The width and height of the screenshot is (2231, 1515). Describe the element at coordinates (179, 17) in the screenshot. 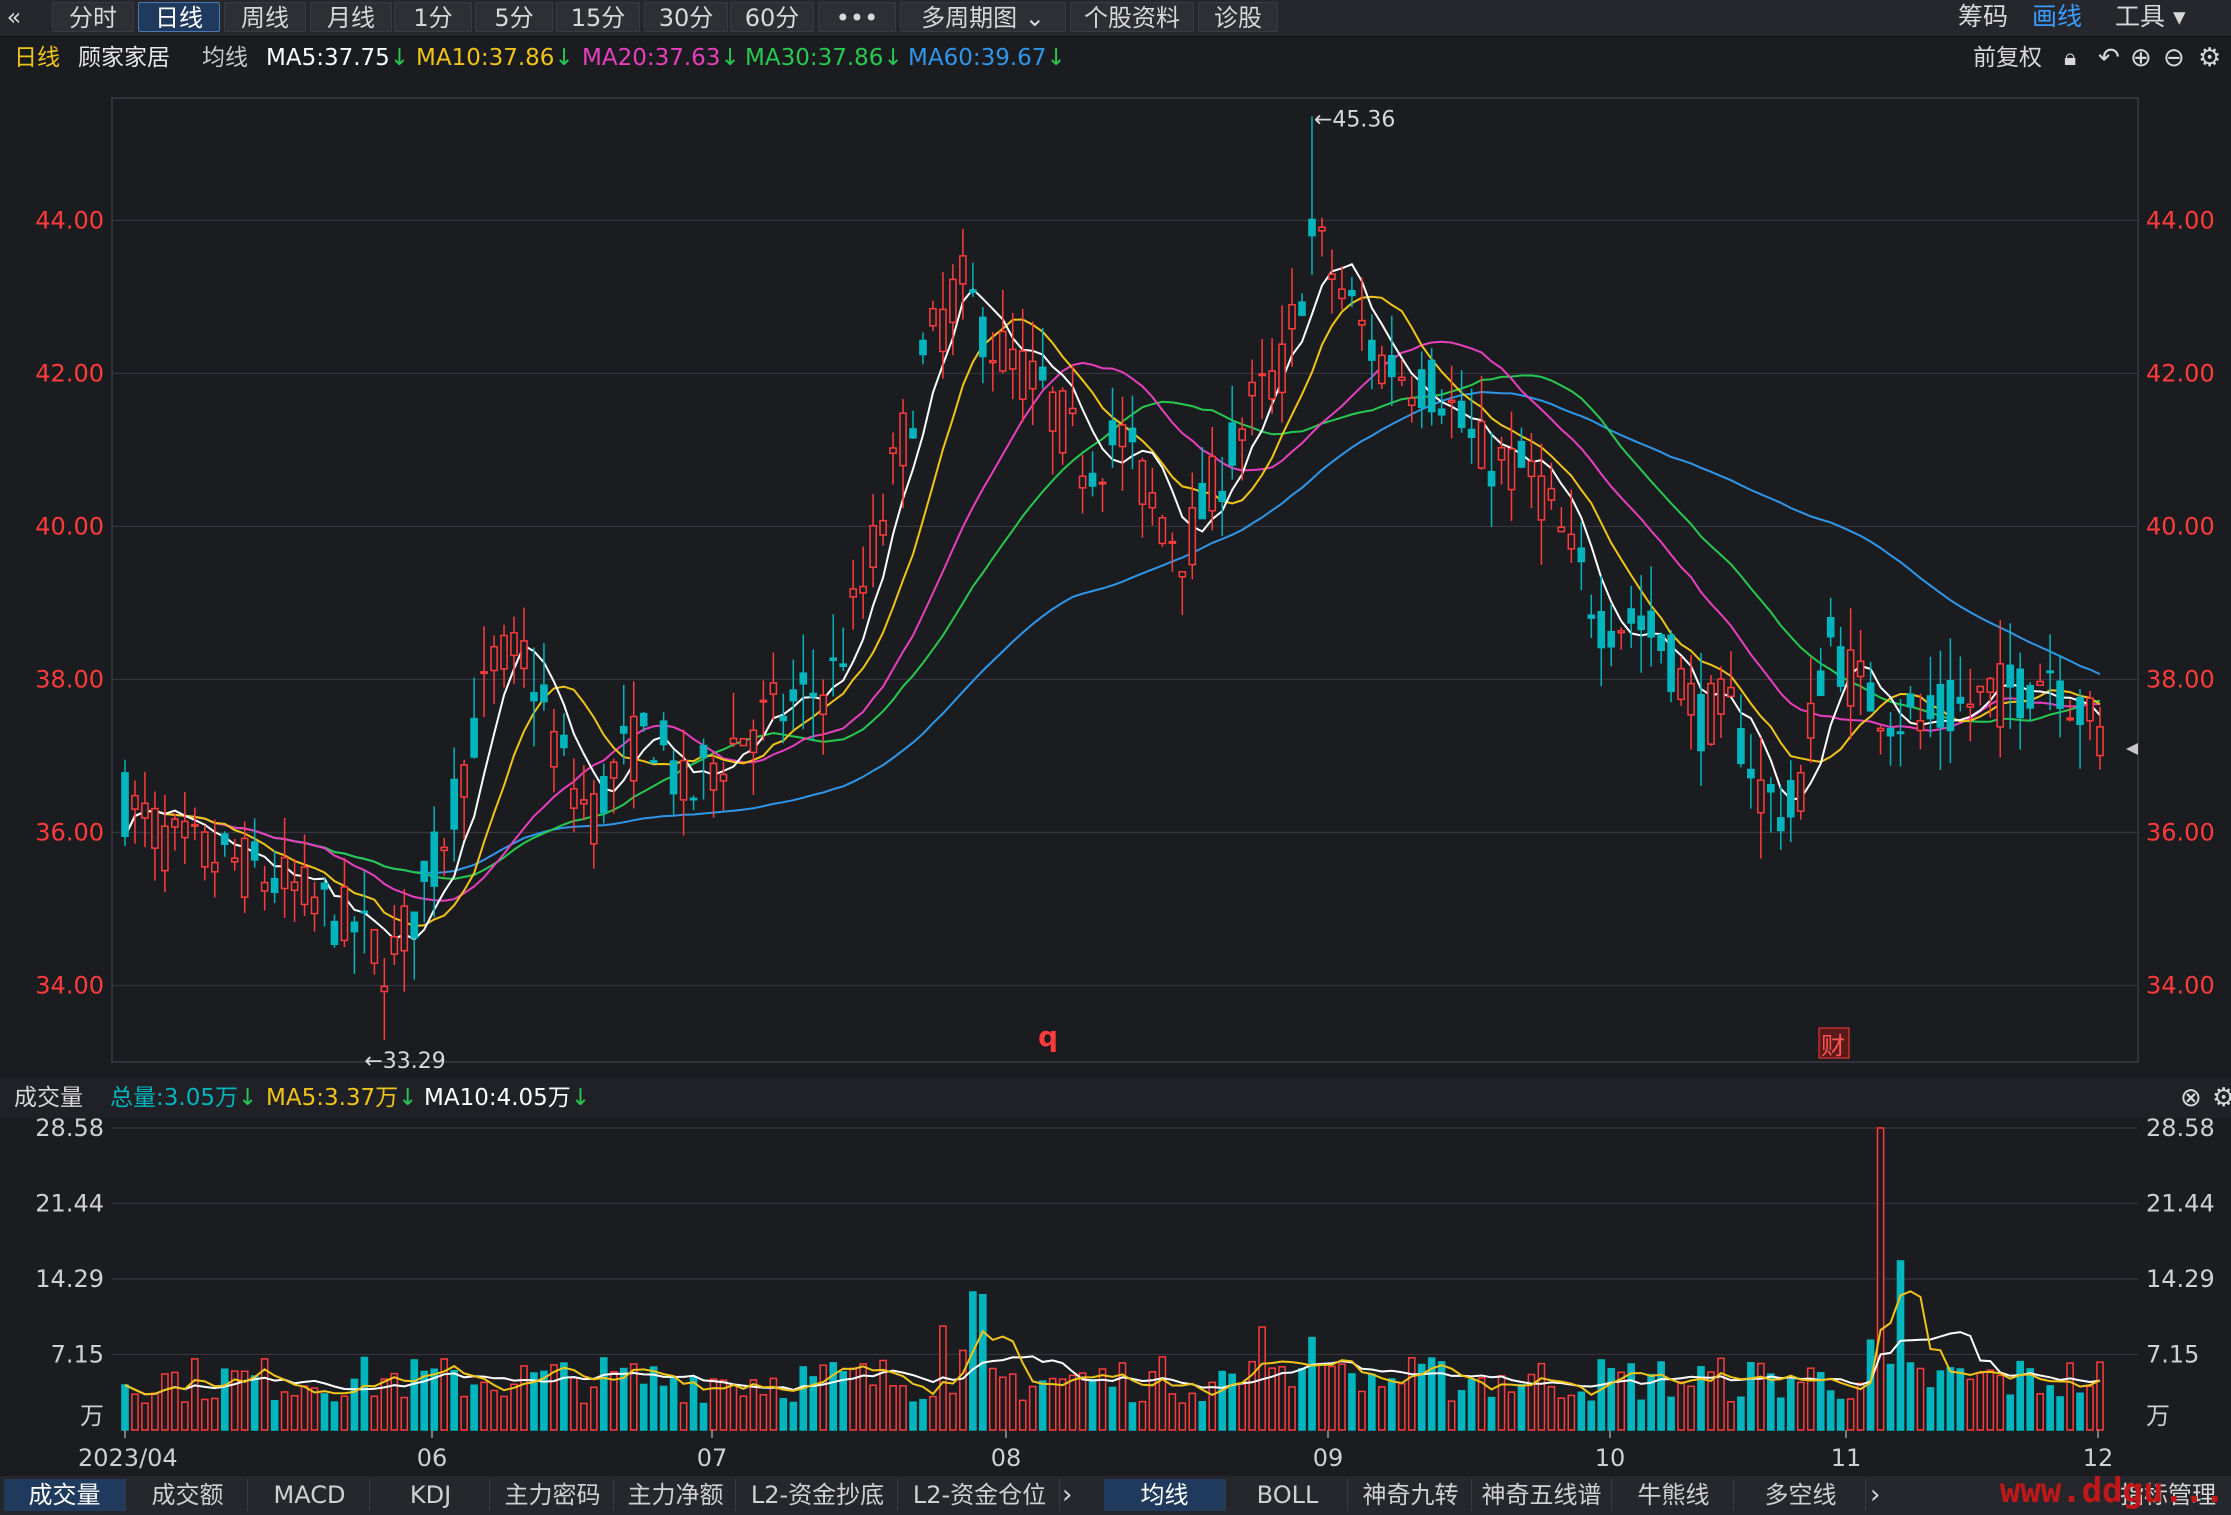

I see `toolbar-tab-1: 日线` at that location.